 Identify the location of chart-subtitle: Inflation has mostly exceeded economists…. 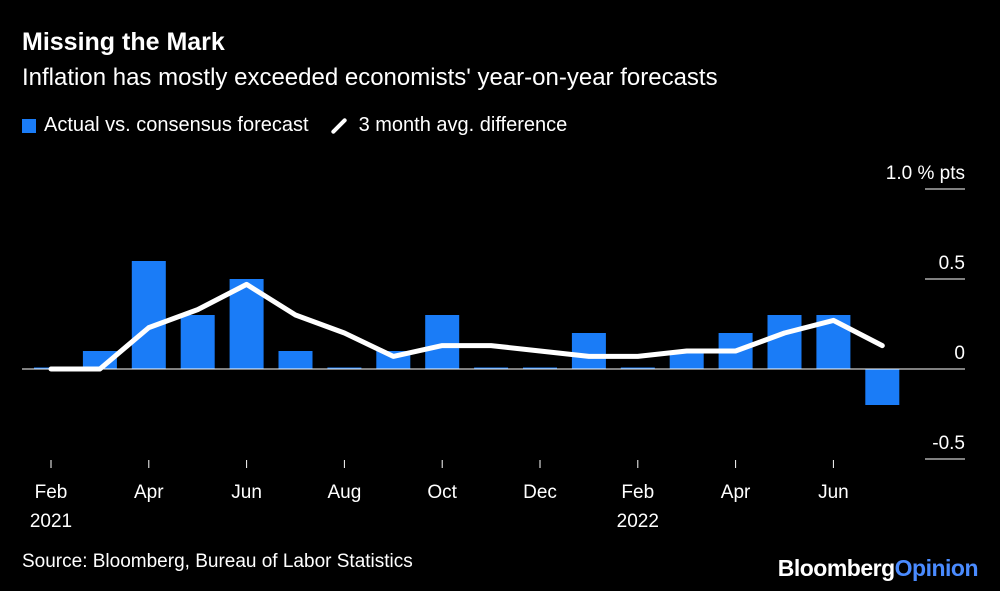
(370, 77).